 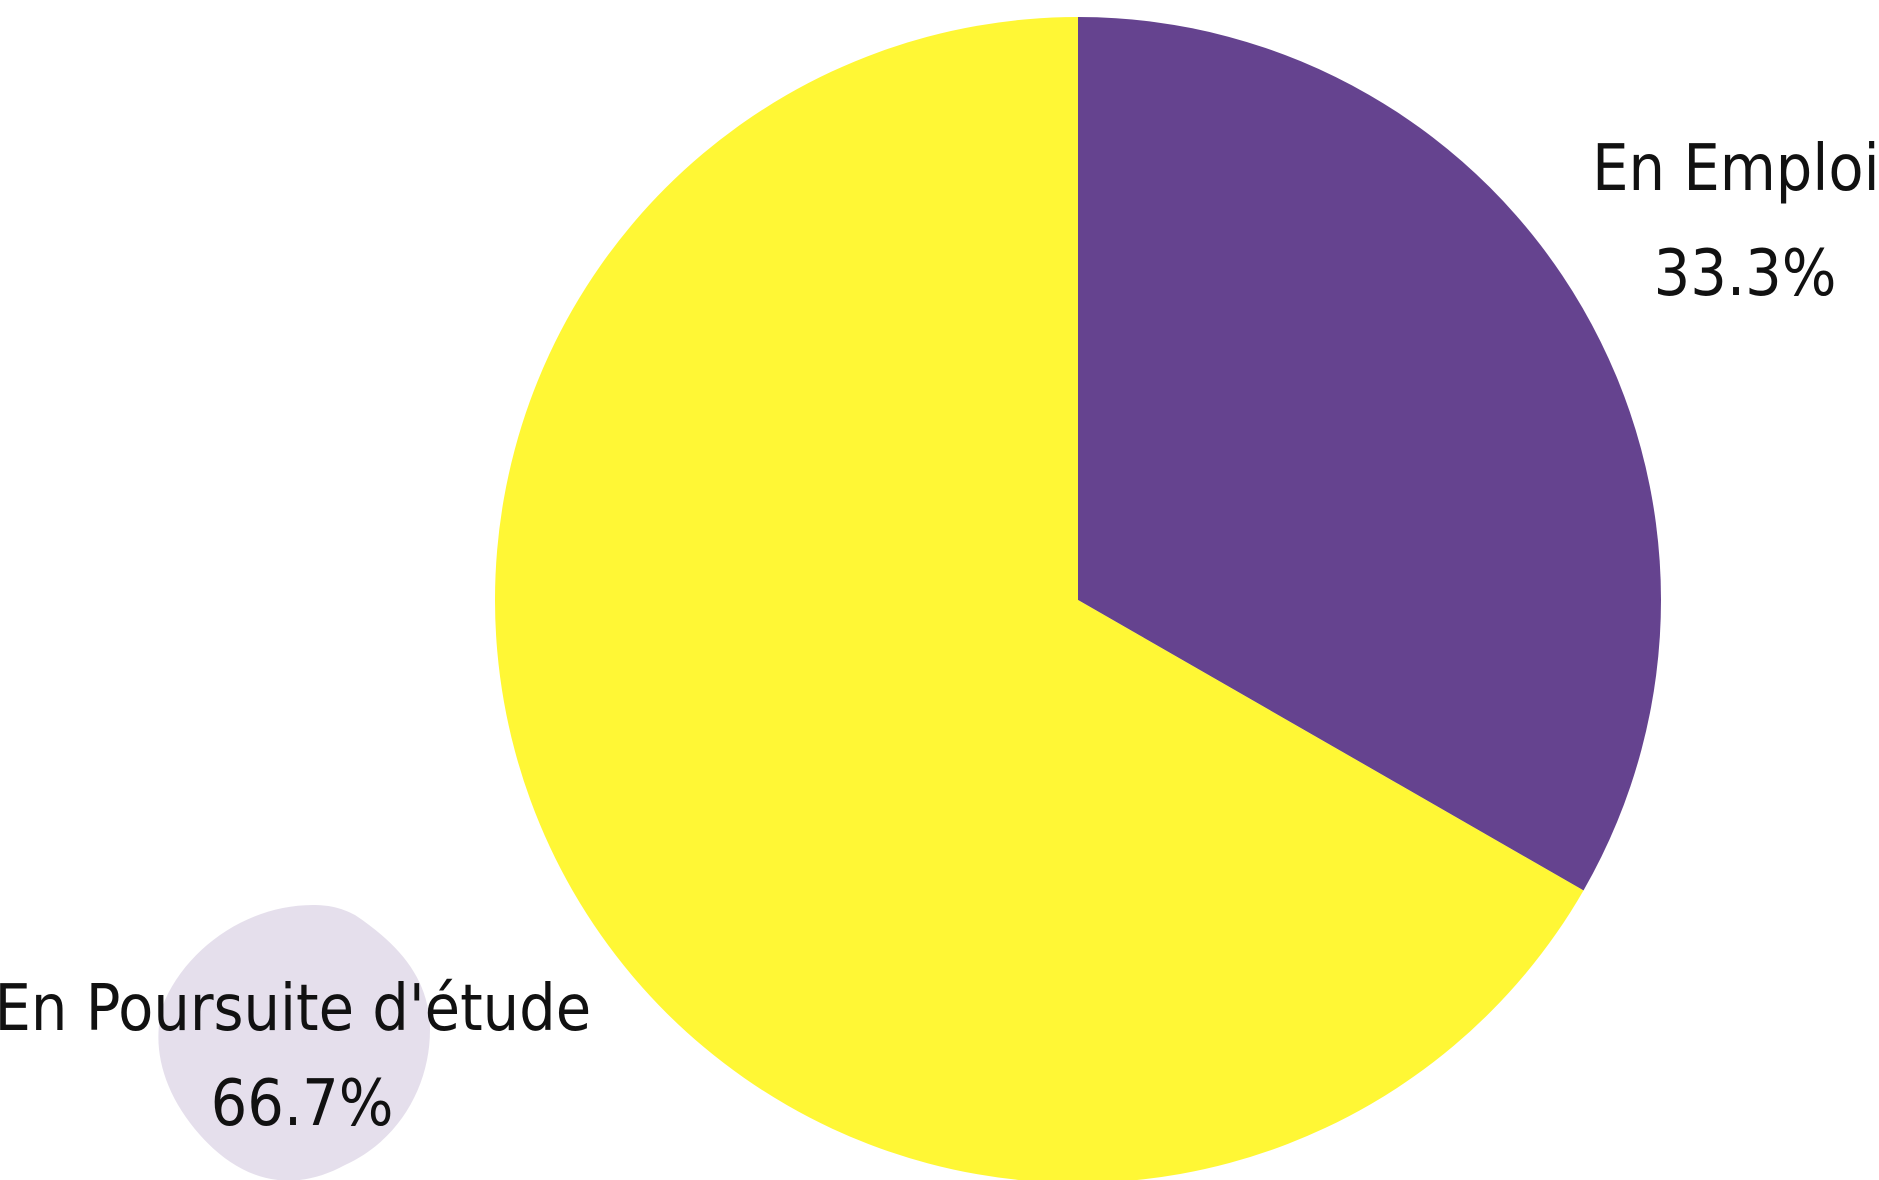 I want to click on slice-label-en-poursuite-detude: En Poursuite d'étude 66.7%, so click(x=304, y=1056).